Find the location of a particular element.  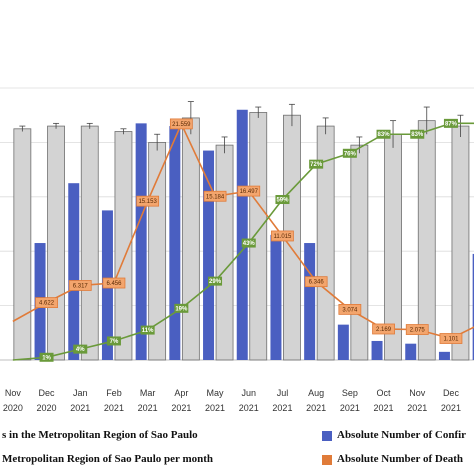

data-label-green: 11% is located at coordinates (148, 331).